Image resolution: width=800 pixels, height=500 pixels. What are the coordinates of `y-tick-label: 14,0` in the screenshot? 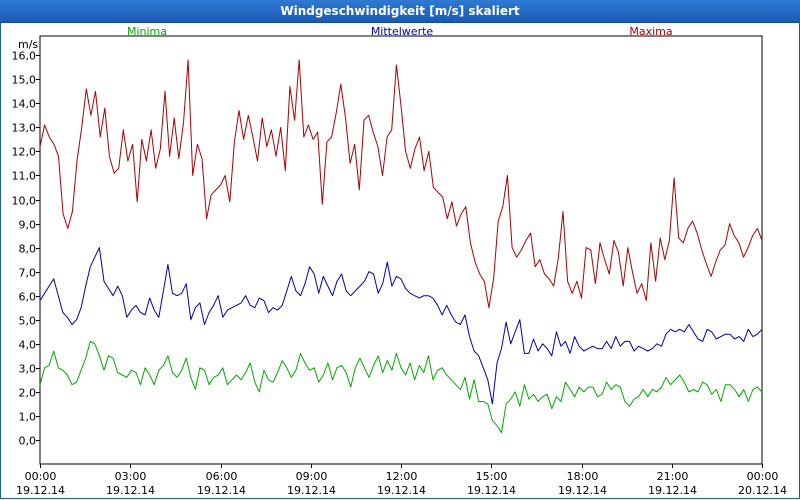 It's located at (24, 104).